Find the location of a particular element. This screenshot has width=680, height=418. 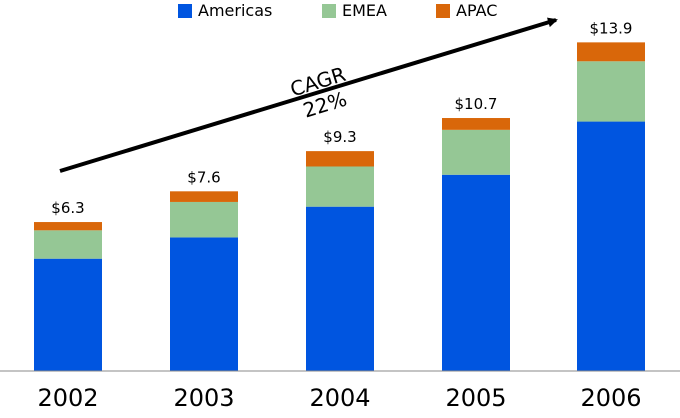

total-label-2006: $13.9 is located at coordinates (611, 28).